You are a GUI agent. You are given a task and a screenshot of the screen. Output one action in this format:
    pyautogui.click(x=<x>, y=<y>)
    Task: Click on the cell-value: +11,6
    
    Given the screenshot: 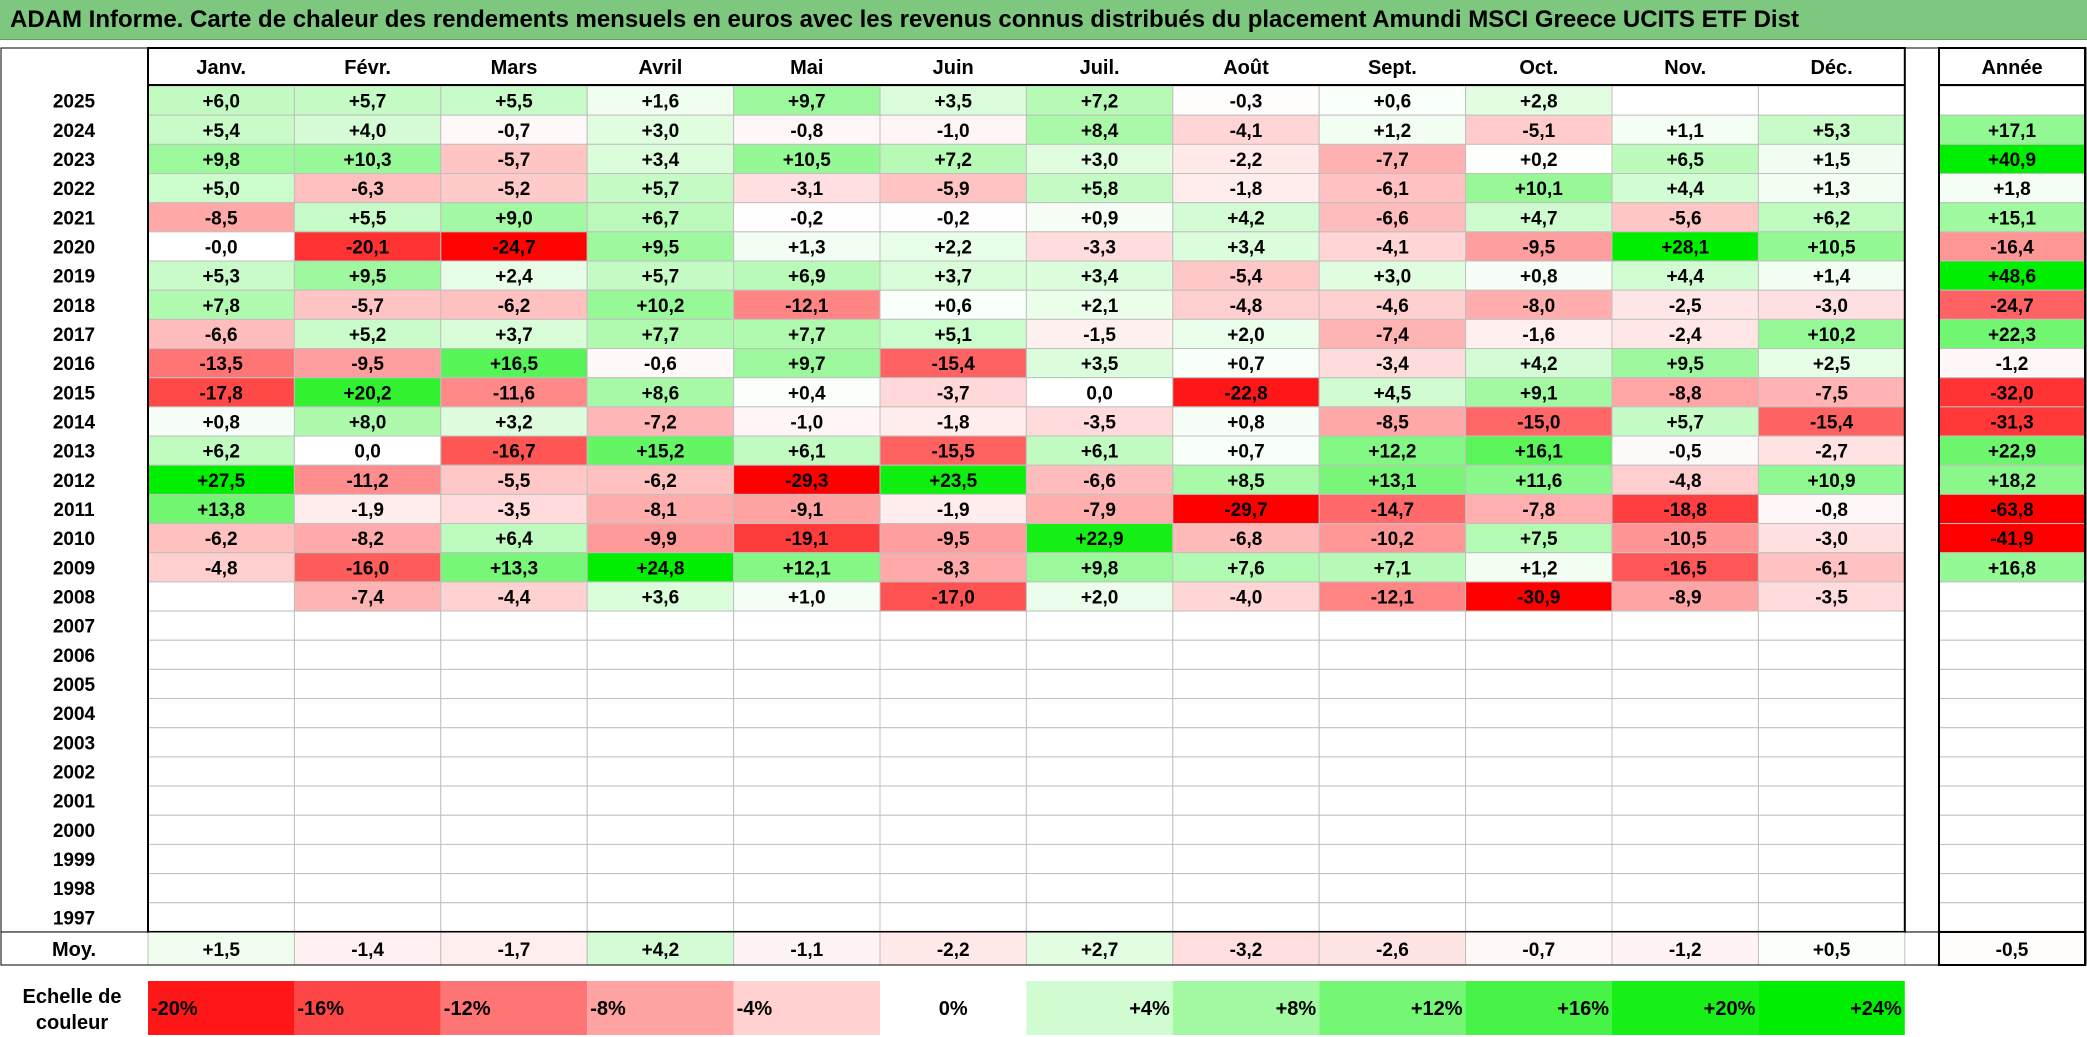 What is the action you would take?
    pyautogui.click(x=1538, y=481)
    